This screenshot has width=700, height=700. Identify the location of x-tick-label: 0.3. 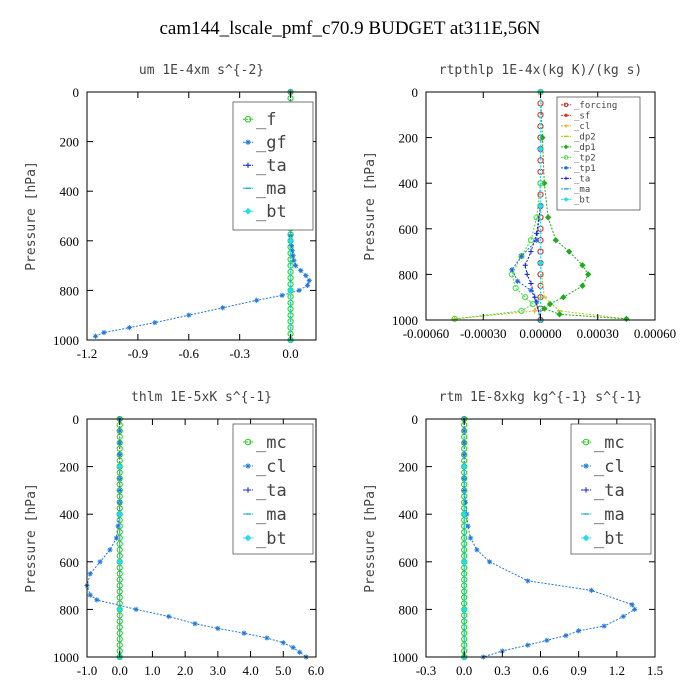
(502, 670).